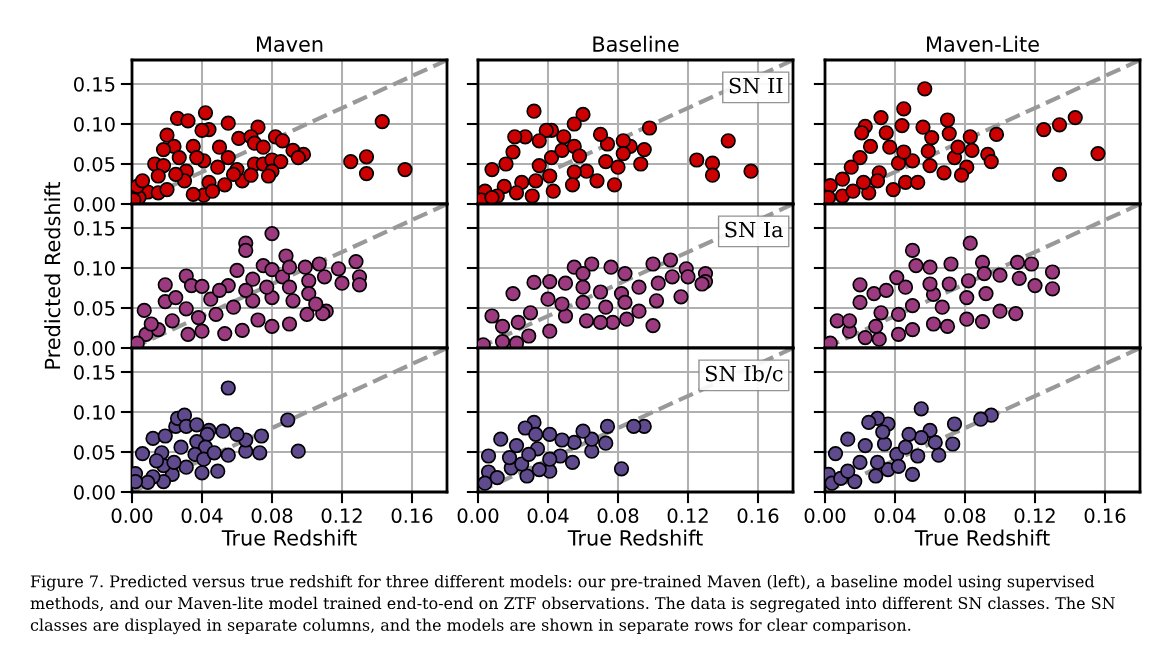  Describe the element at coordinates (754, 229) in the screenshot. I see `annotation: SN Ia` at that location.